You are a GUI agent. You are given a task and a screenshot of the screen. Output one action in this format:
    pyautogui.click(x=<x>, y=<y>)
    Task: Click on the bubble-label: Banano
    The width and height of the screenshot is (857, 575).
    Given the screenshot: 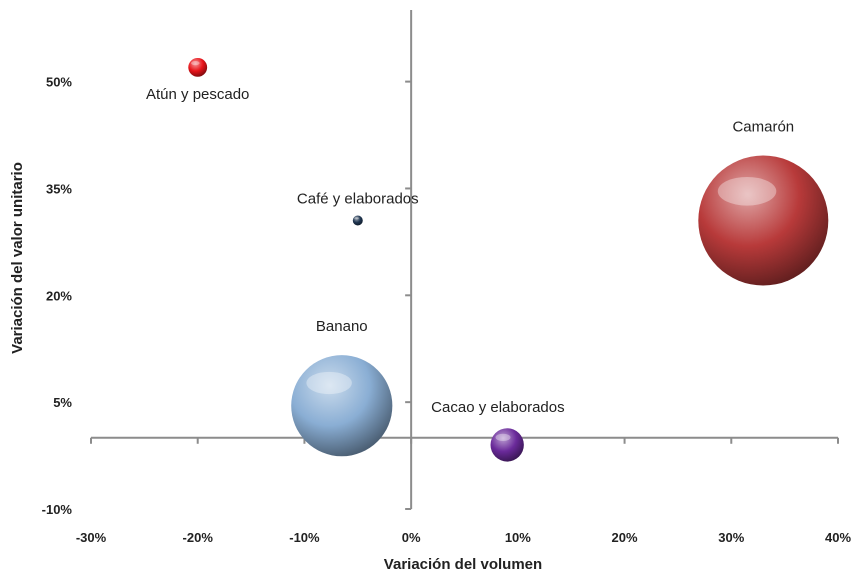 What is the action you would take?
    pyautogui.click(x=342, y=326)
    